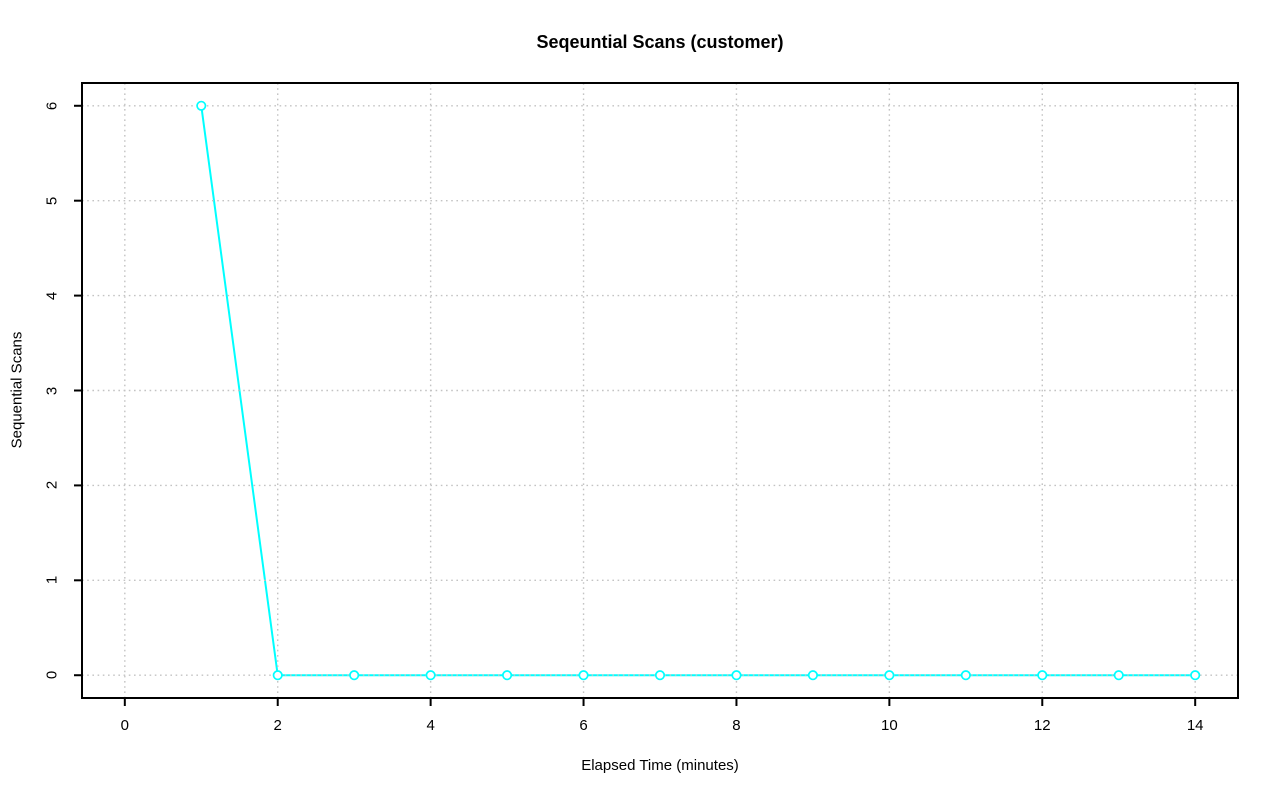 The height and width of the screenshot is (801, 1280). I want to click on y-tick-label: 4, so click(52, 295).